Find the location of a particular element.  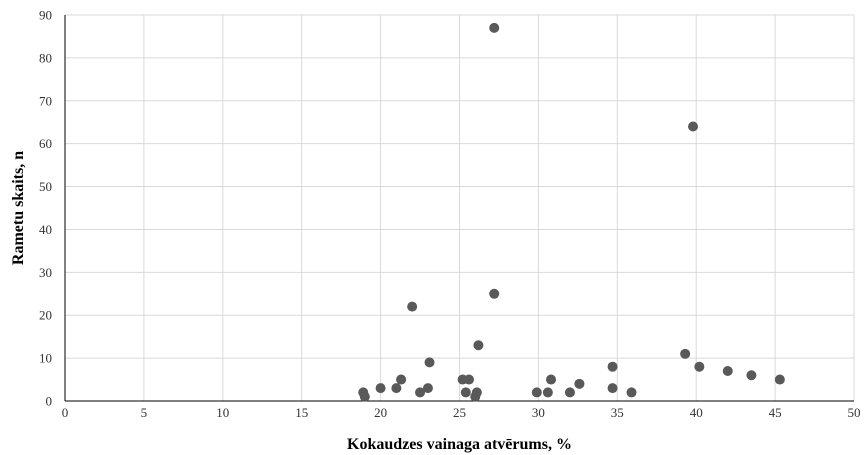

y-tick-label: 30 is located at coordinates (45, 272).